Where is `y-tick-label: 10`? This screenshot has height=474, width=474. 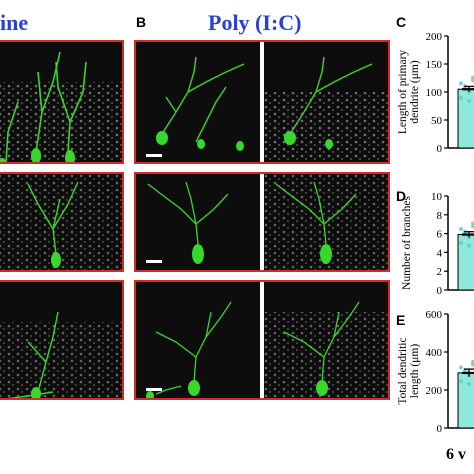
y-tick-label: 10 is located at coordinates (437, 197).